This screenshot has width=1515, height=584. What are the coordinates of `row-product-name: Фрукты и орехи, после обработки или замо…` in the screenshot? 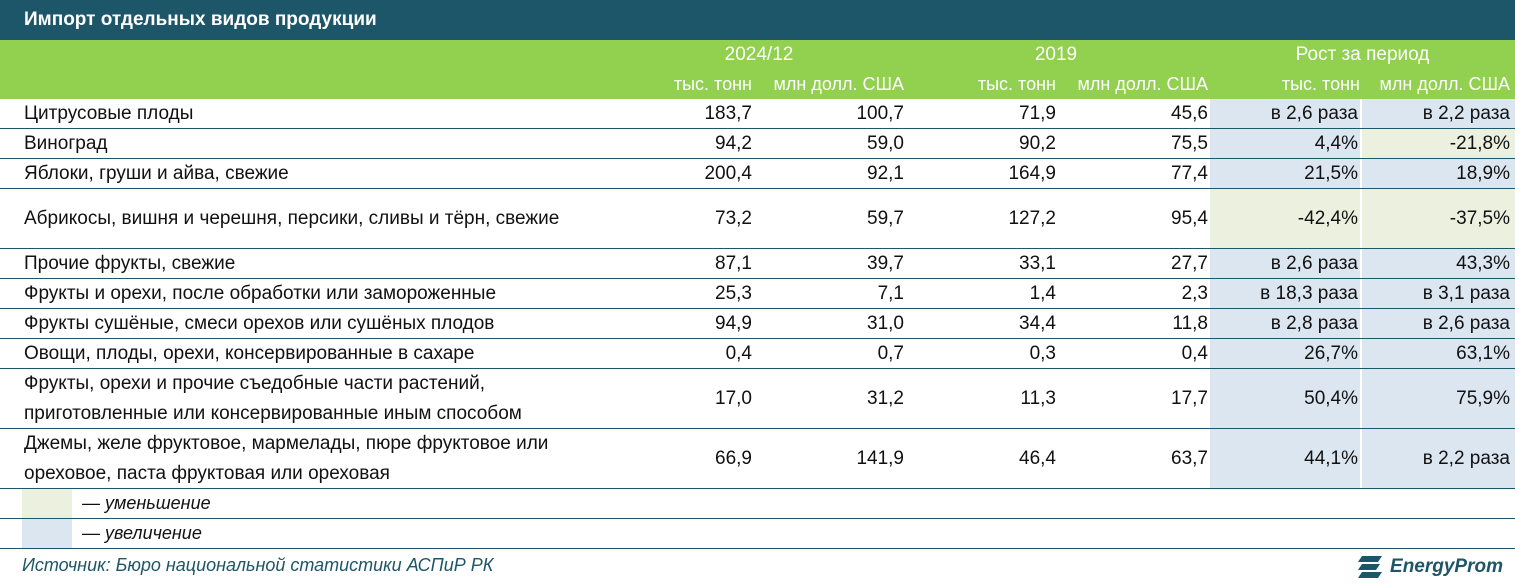 It's located at (260, 293).